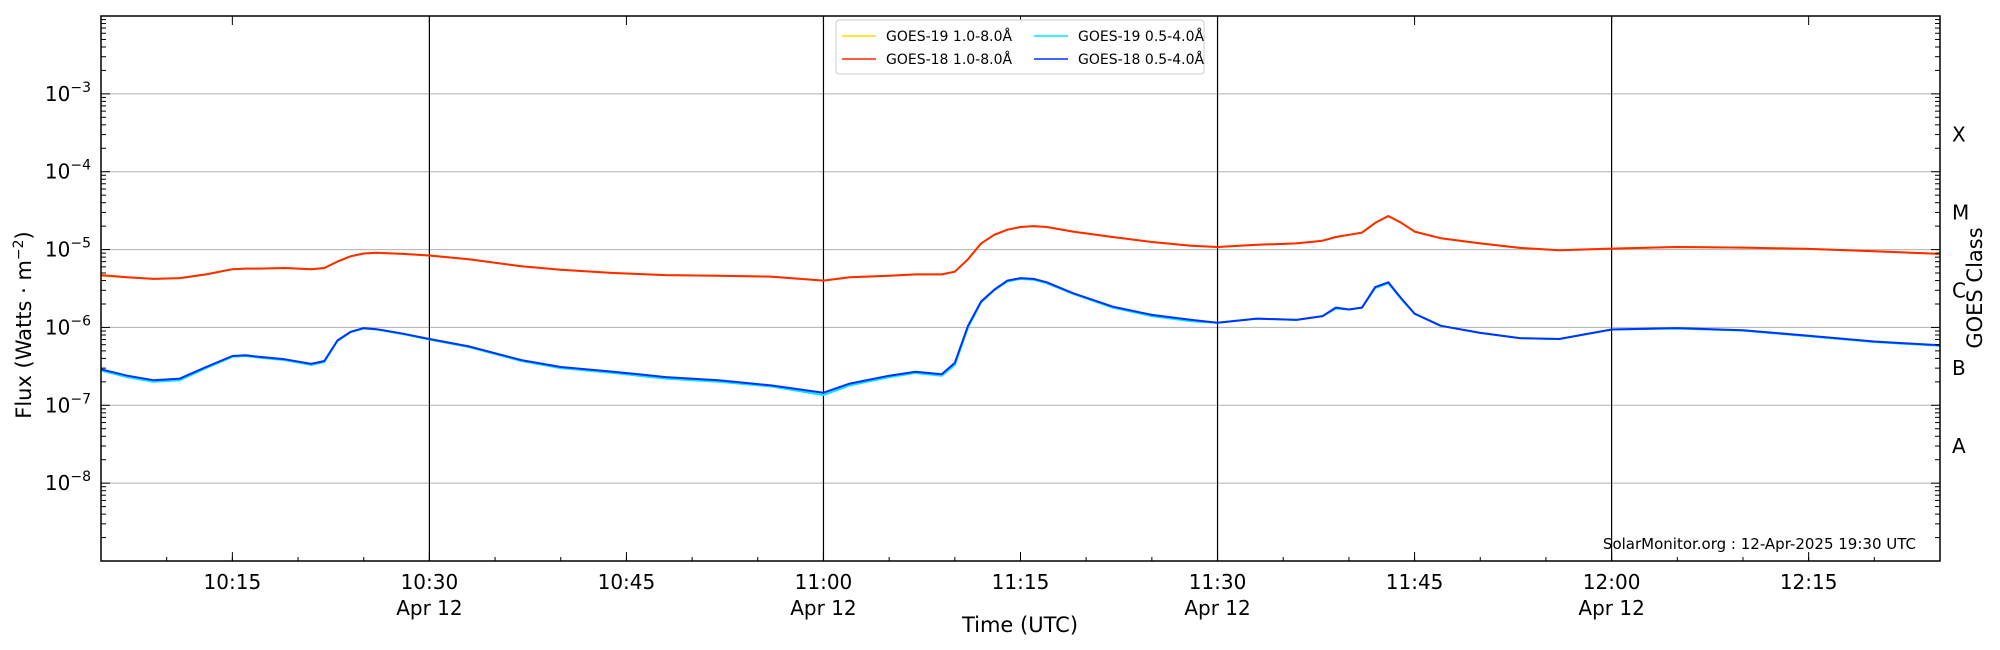 The height and width of the screenshot is (650, 2000). I want to click on right-axis-label: GOES Class, so click(1975, 287).